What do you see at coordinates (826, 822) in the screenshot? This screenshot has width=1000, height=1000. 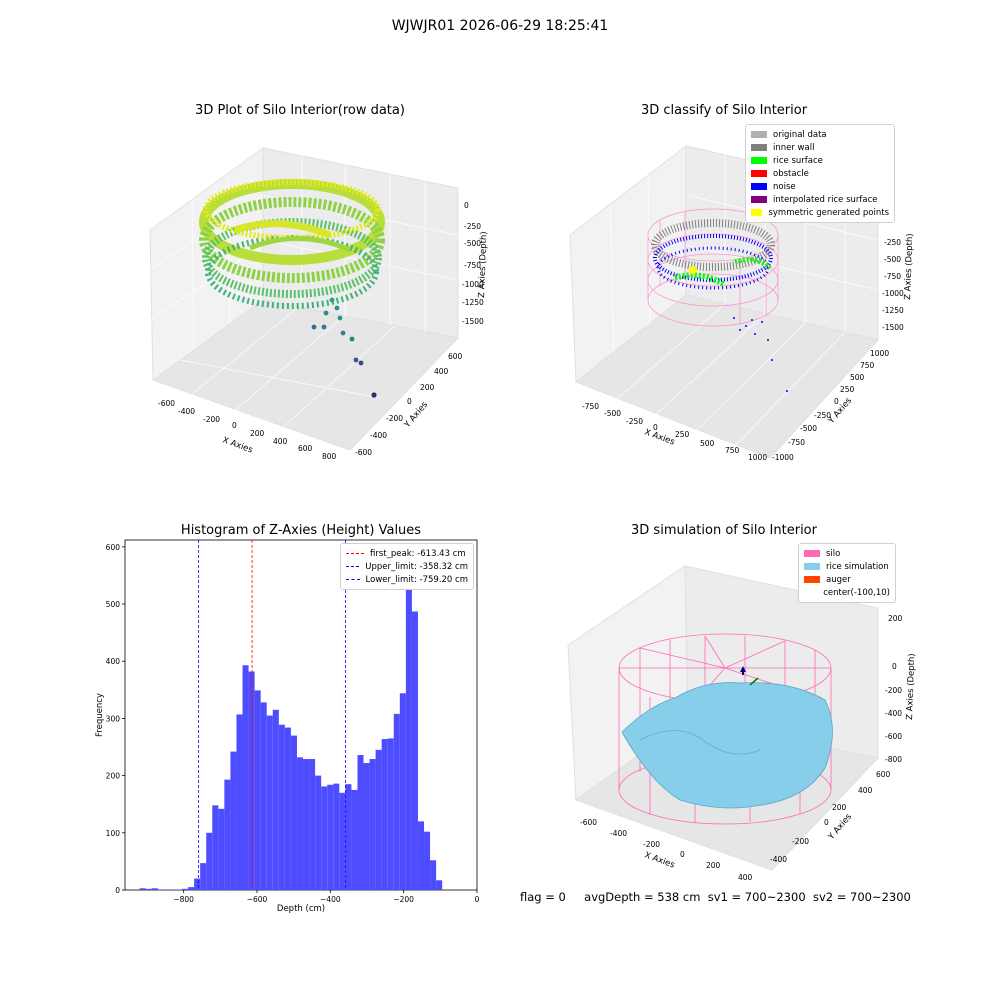 I see `panel4-y-tick: 0` at bounding box center [826, 822].